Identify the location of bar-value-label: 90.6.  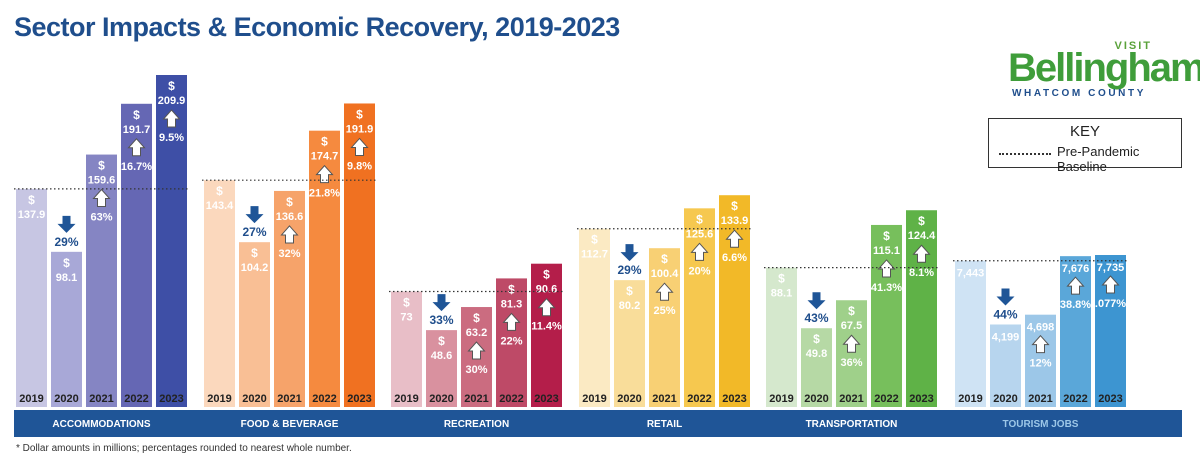
(546, 290).